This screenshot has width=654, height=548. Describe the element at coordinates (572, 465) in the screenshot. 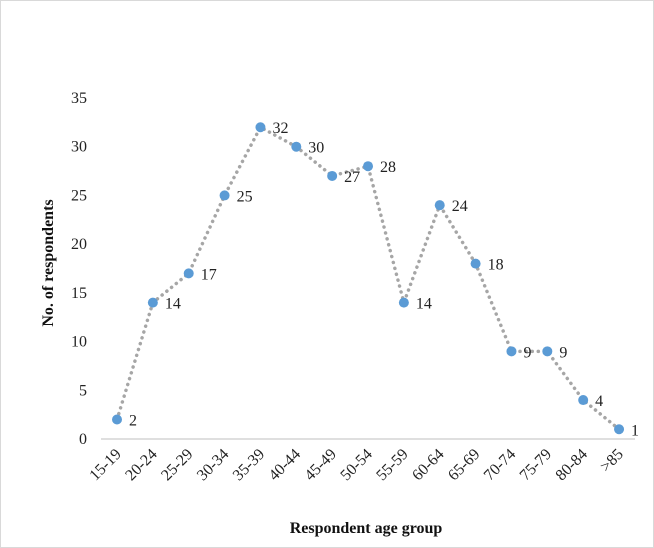

I see `x-tick-label: 80-84` at that location.